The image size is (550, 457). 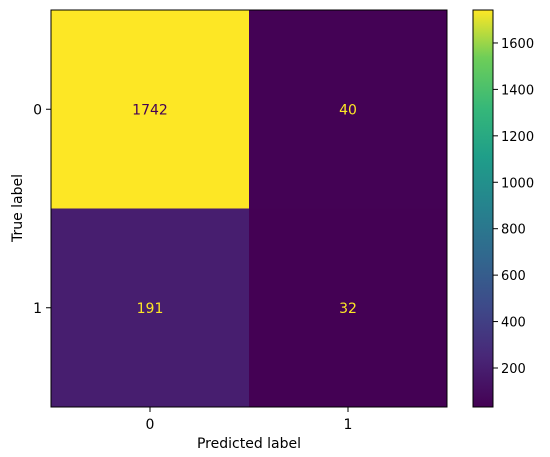 I want to click on cell-value-label: 40, so click(x=348, y=110).